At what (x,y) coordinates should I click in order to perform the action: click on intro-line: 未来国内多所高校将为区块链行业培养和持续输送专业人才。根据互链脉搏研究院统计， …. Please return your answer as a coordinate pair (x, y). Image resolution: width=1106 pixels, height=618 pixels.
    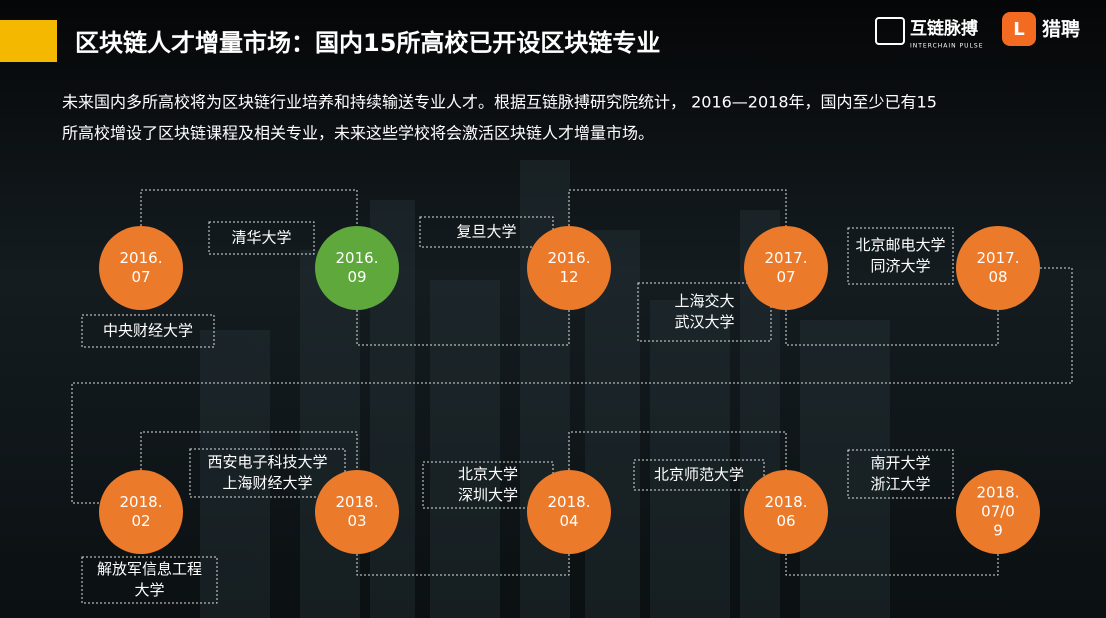
    Looking at the image, I should click on (499, 102).